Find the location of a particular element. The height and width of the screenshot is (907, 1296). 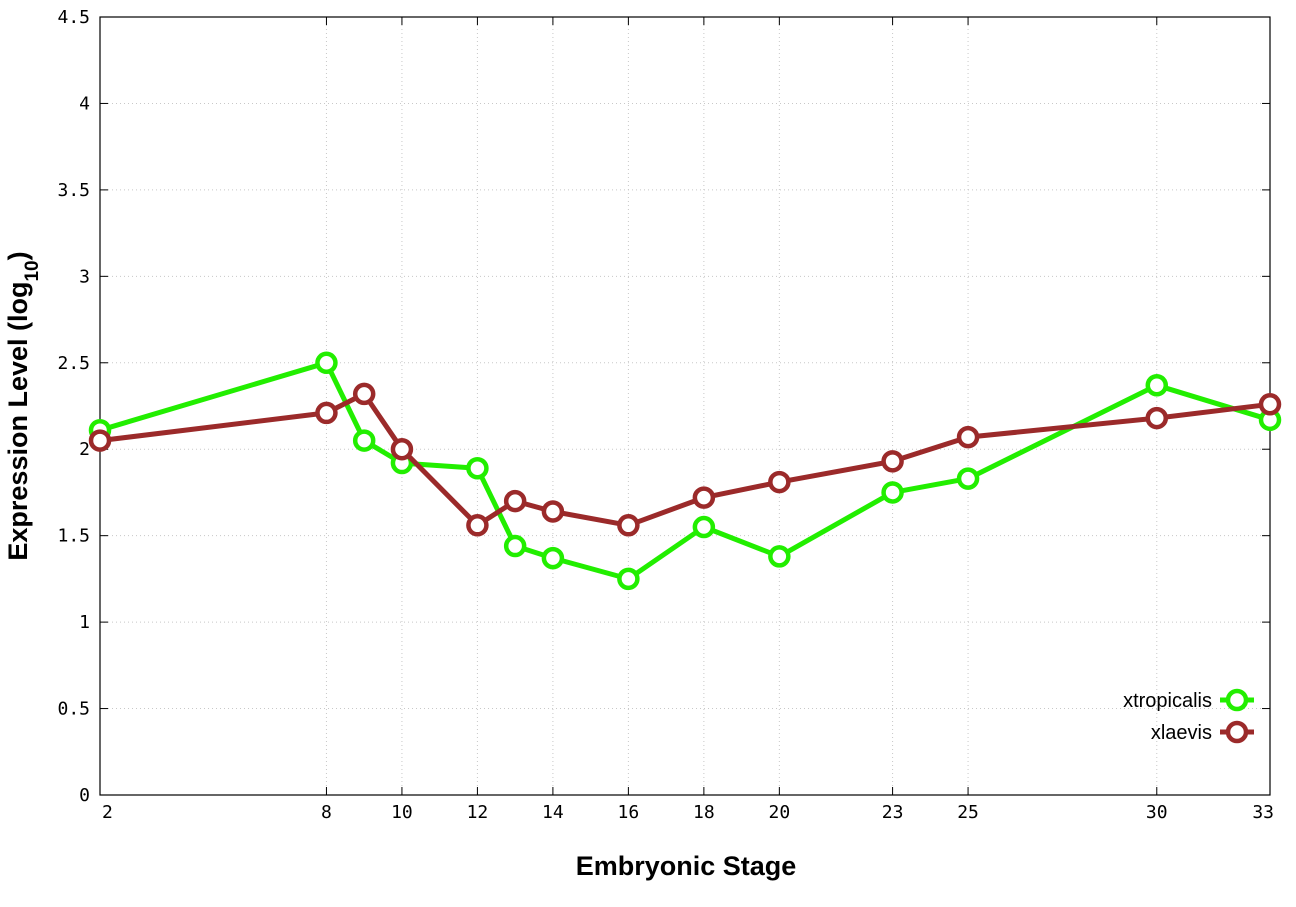

legend-marker-xtropicalis is located at coordinates (1237, 700).